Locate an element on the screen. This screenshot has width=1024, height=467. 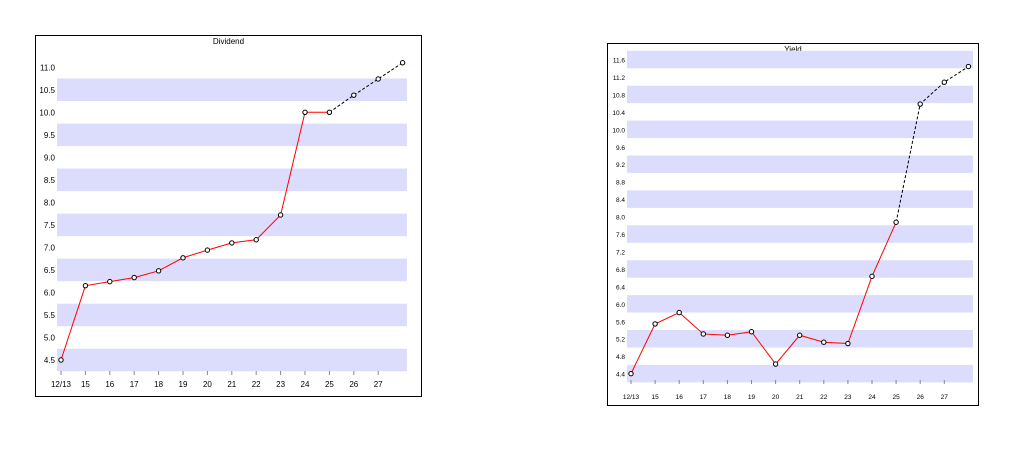
actual-line is located at coordinates (195, 236).